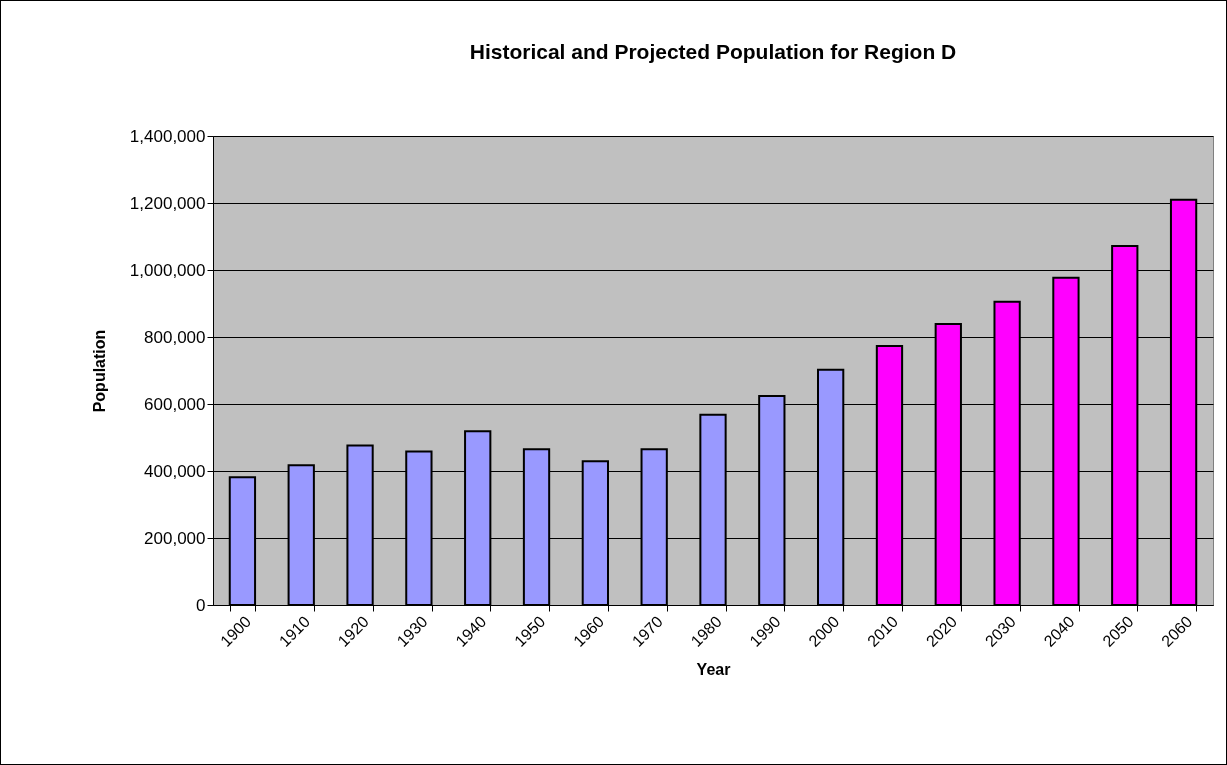  What do you see at coordinates (713, 51) in the screenshot?
I see `chart-title: Historical and Projected Population for Region D` at bounding box center [713, 51].